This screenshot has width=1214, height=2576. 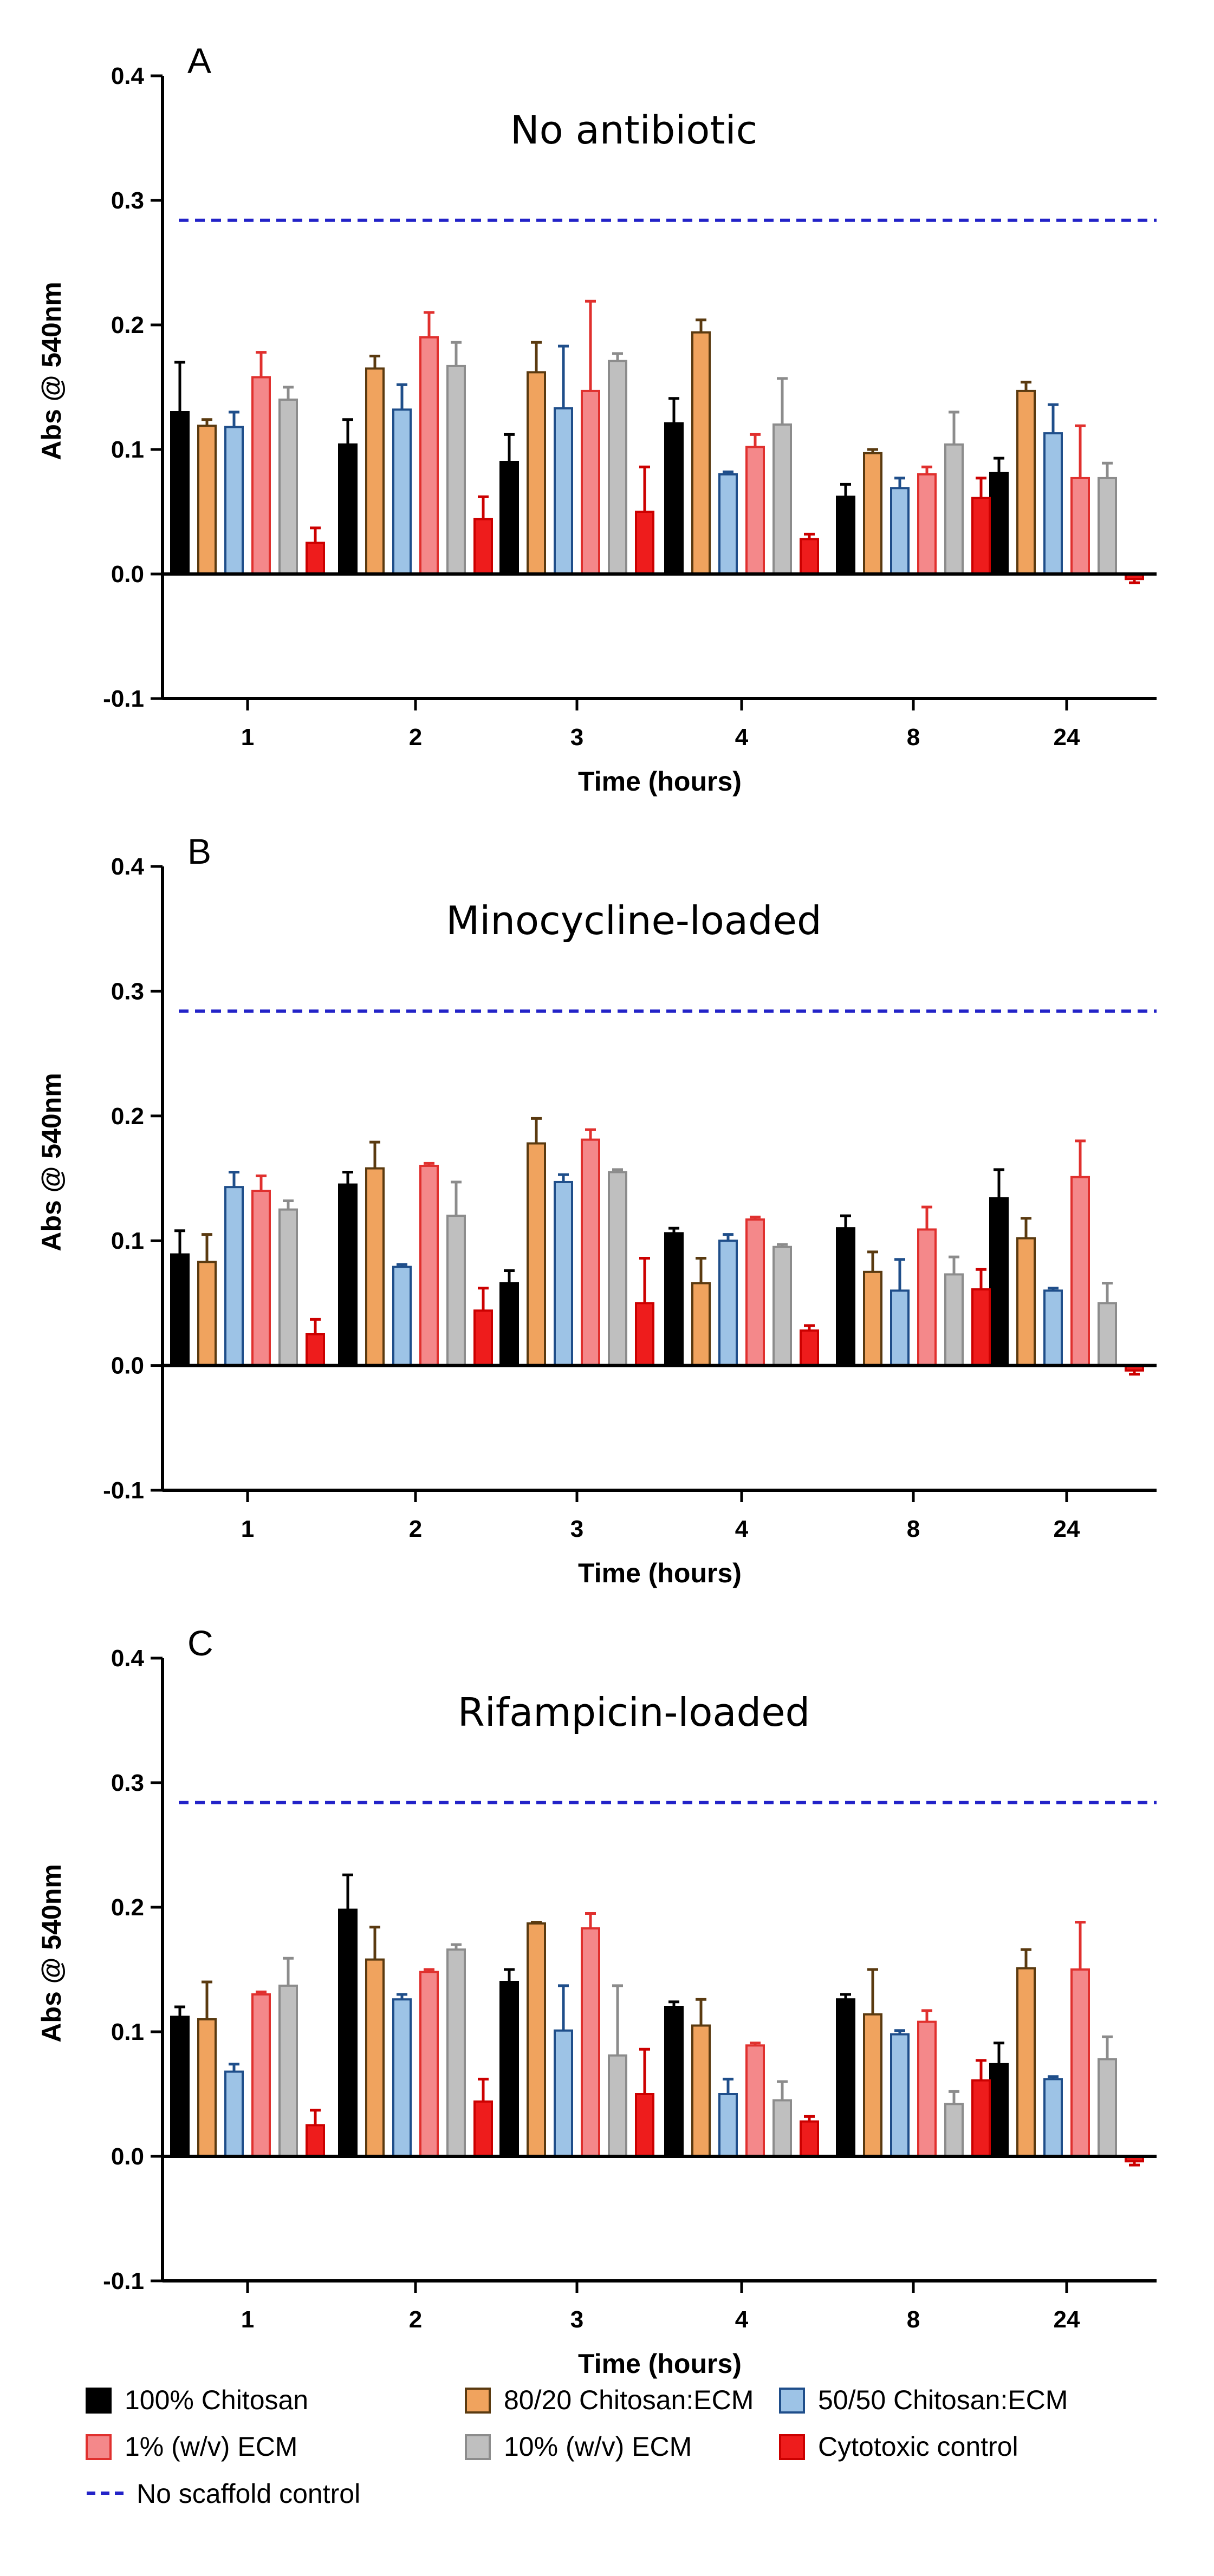 I want to click on legend-item-chitosan8020: 80/20 Chitosan:ECM, so click(x=609, y=2400).